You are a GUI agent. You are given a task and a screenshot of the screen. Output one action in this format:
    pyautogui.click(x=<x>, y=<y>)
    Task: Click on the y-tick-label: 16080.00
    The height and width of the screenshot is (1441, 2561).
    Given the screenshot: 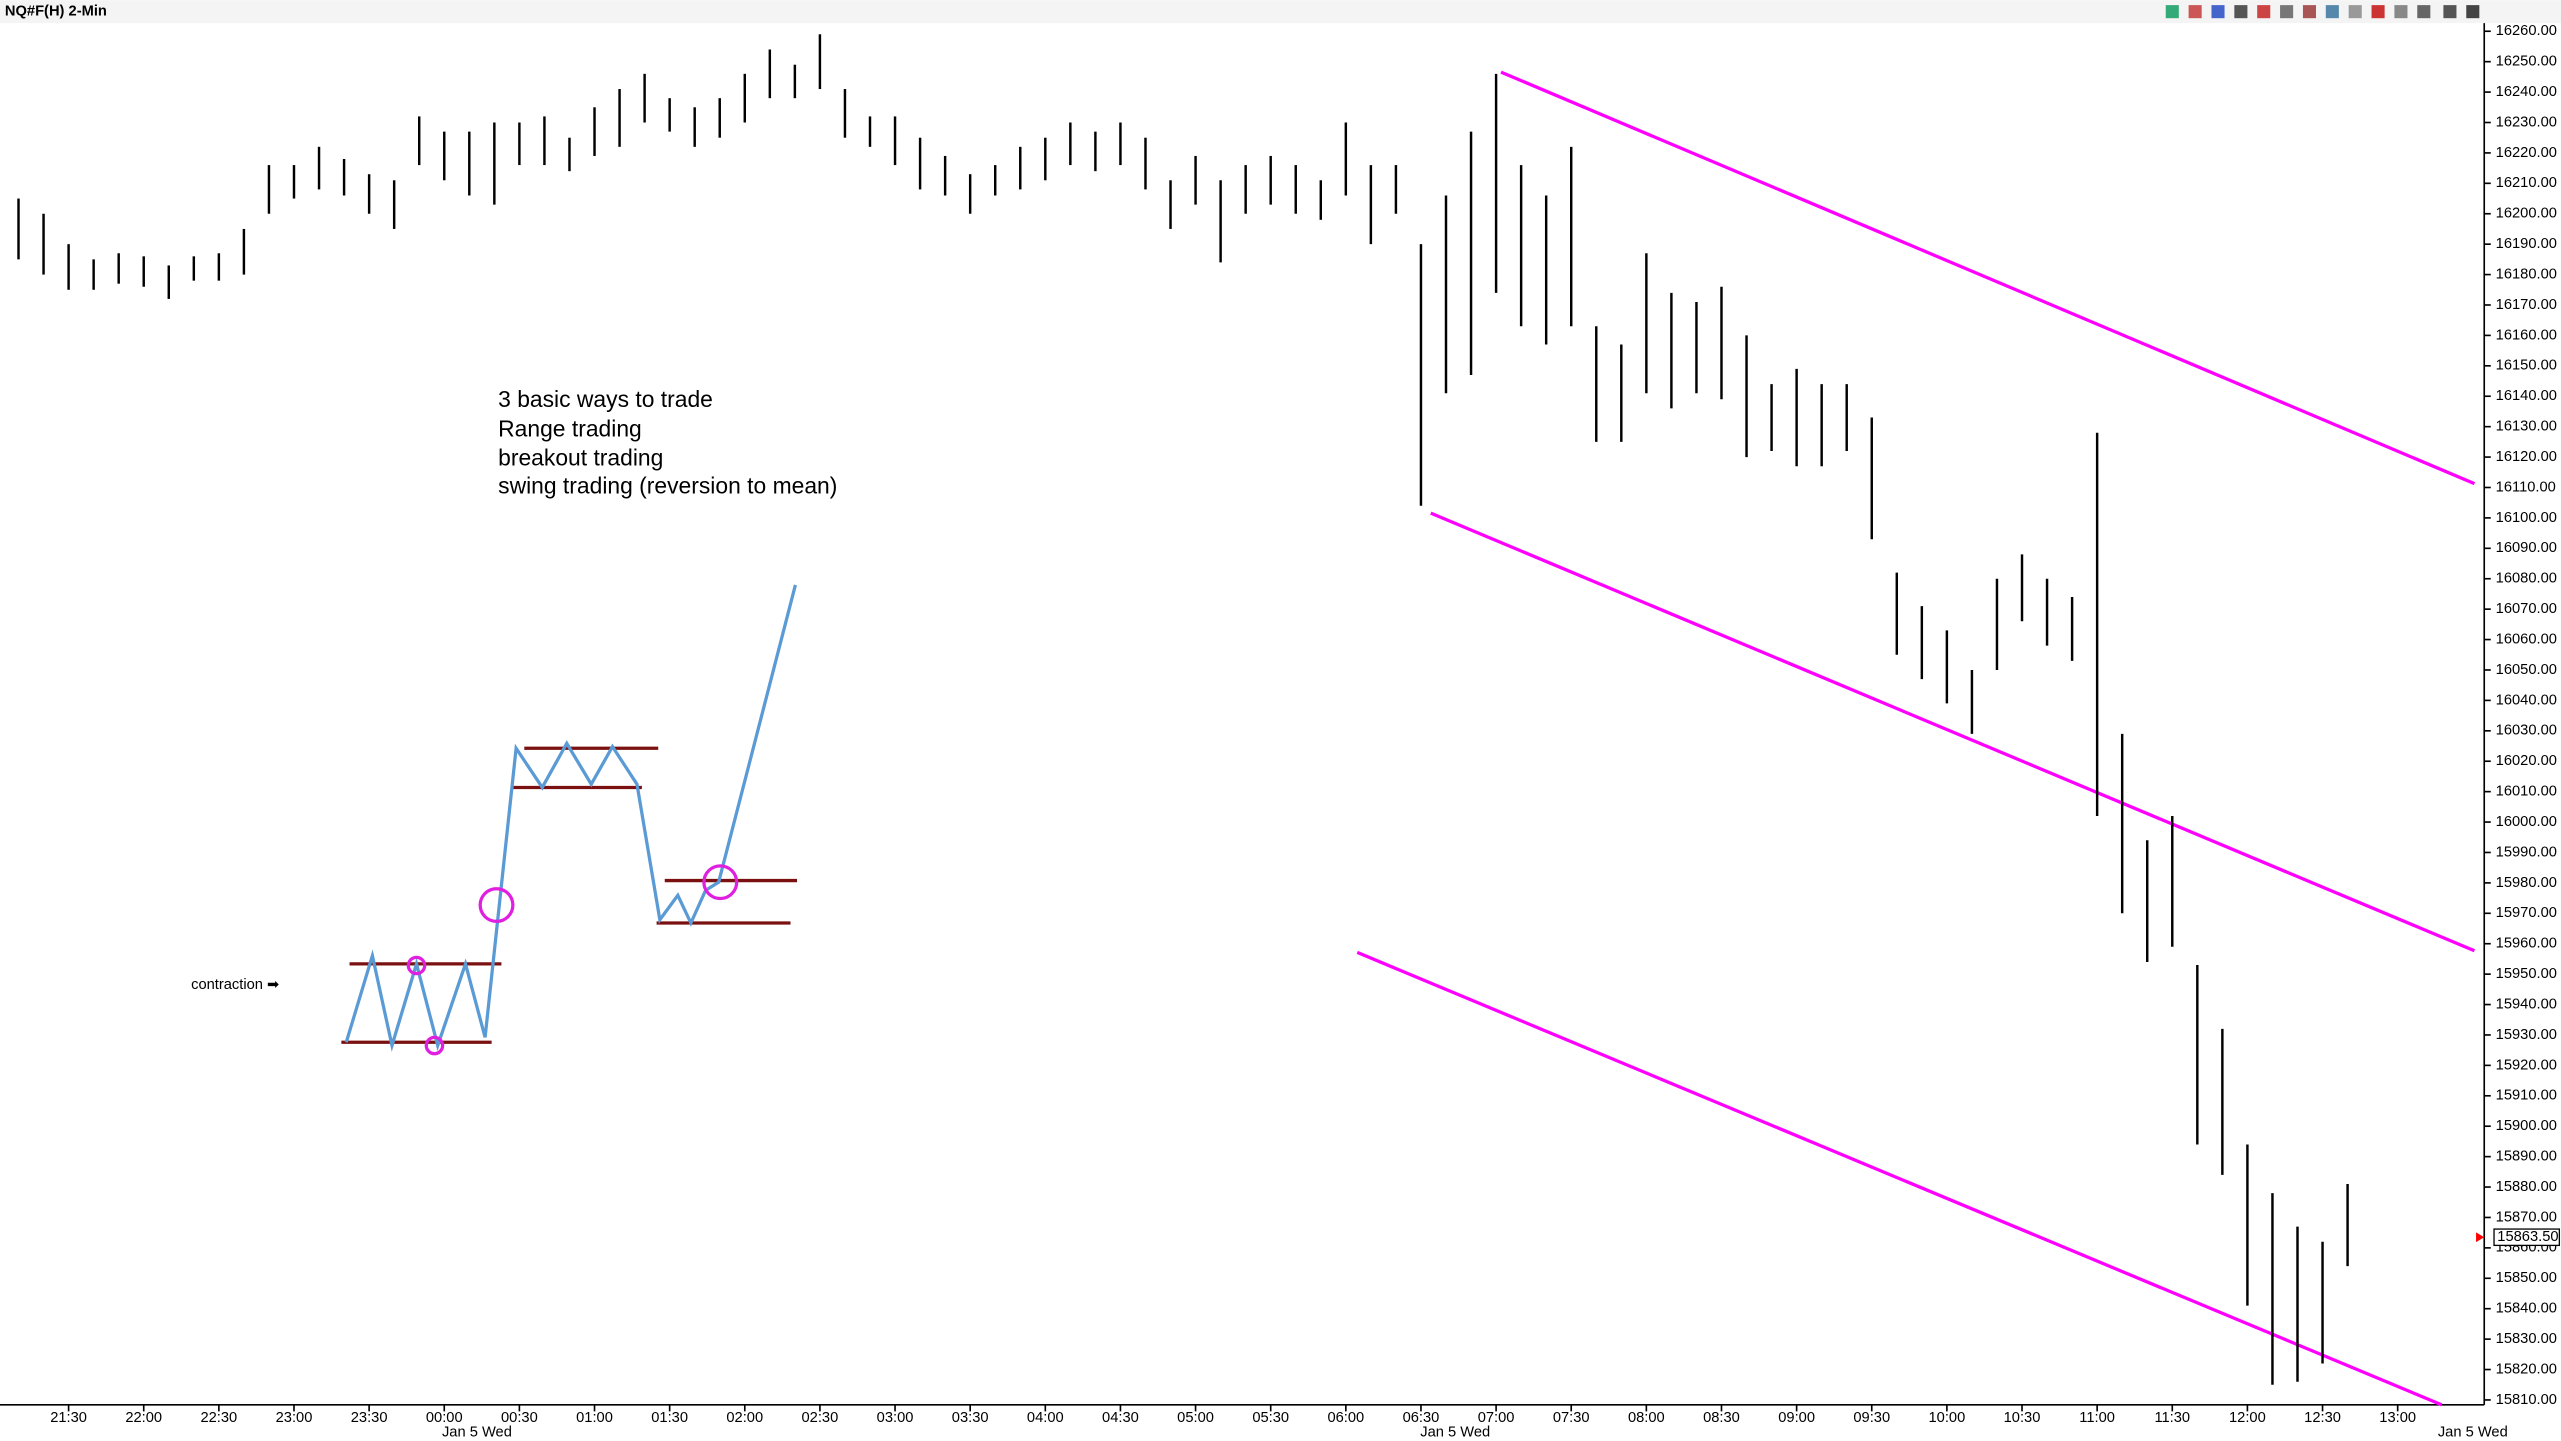 What is the action you would take?
    pyautogui.click(x=2526, y=579)
    